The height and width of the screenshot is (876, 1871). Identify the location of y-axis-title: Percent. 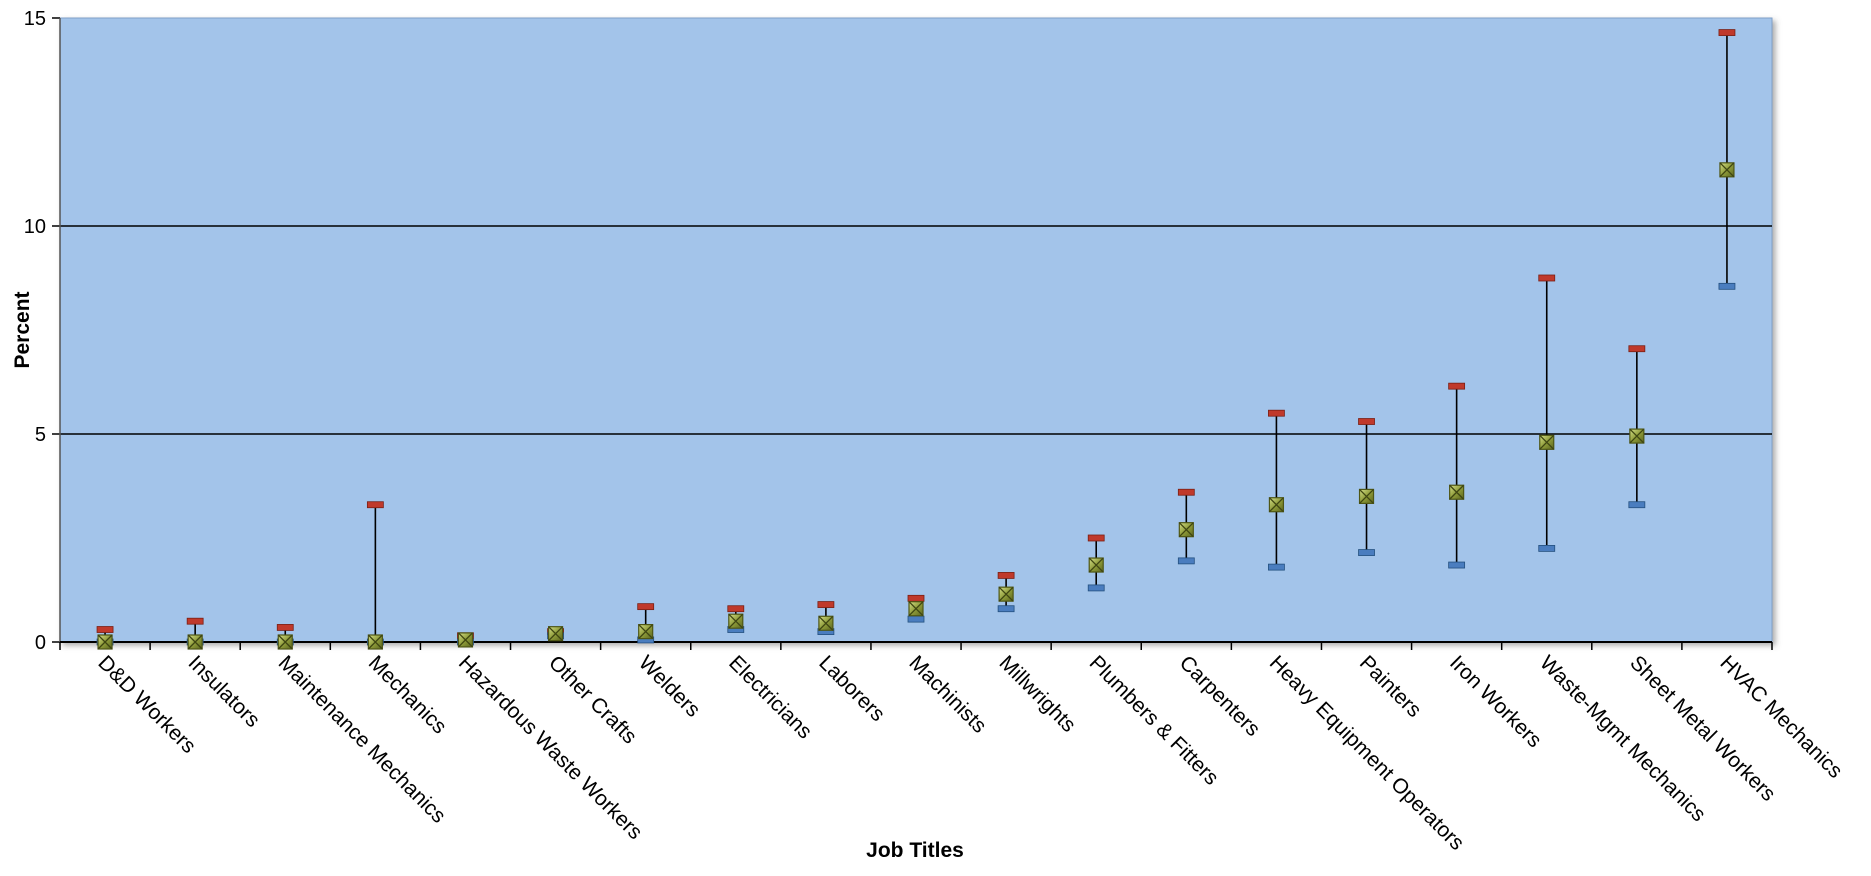
(22, 329).